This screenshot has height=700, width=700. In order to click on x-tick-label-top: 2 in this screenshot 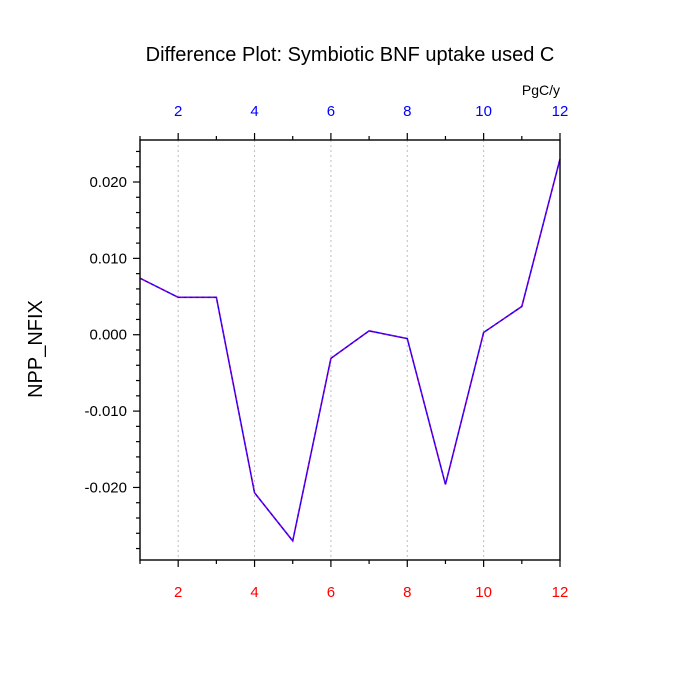, I will do `click(178, 111)`.